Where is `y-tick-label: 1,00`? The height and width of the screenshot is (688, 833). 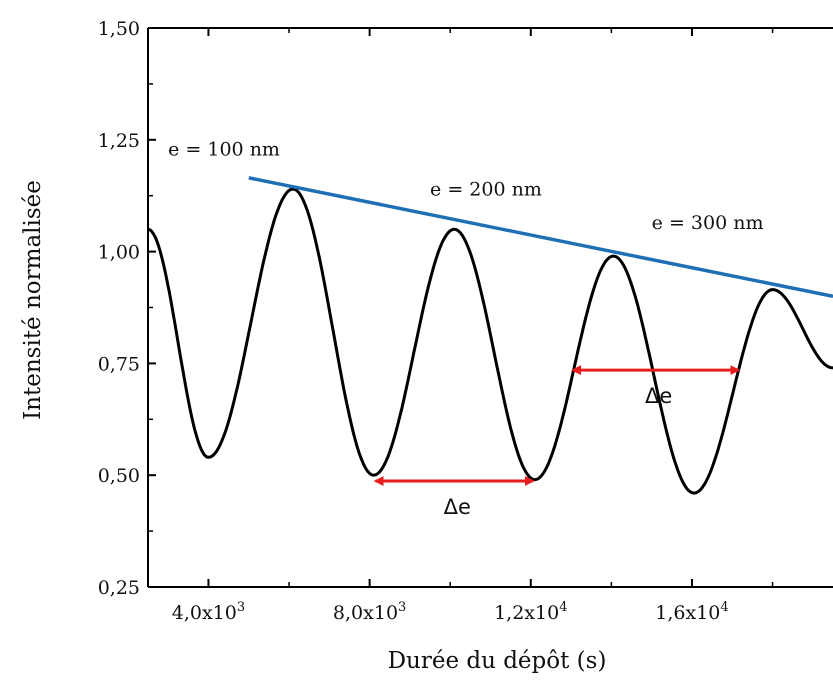 y-tick-label: 1,00 is located at coordinates (119, 253).